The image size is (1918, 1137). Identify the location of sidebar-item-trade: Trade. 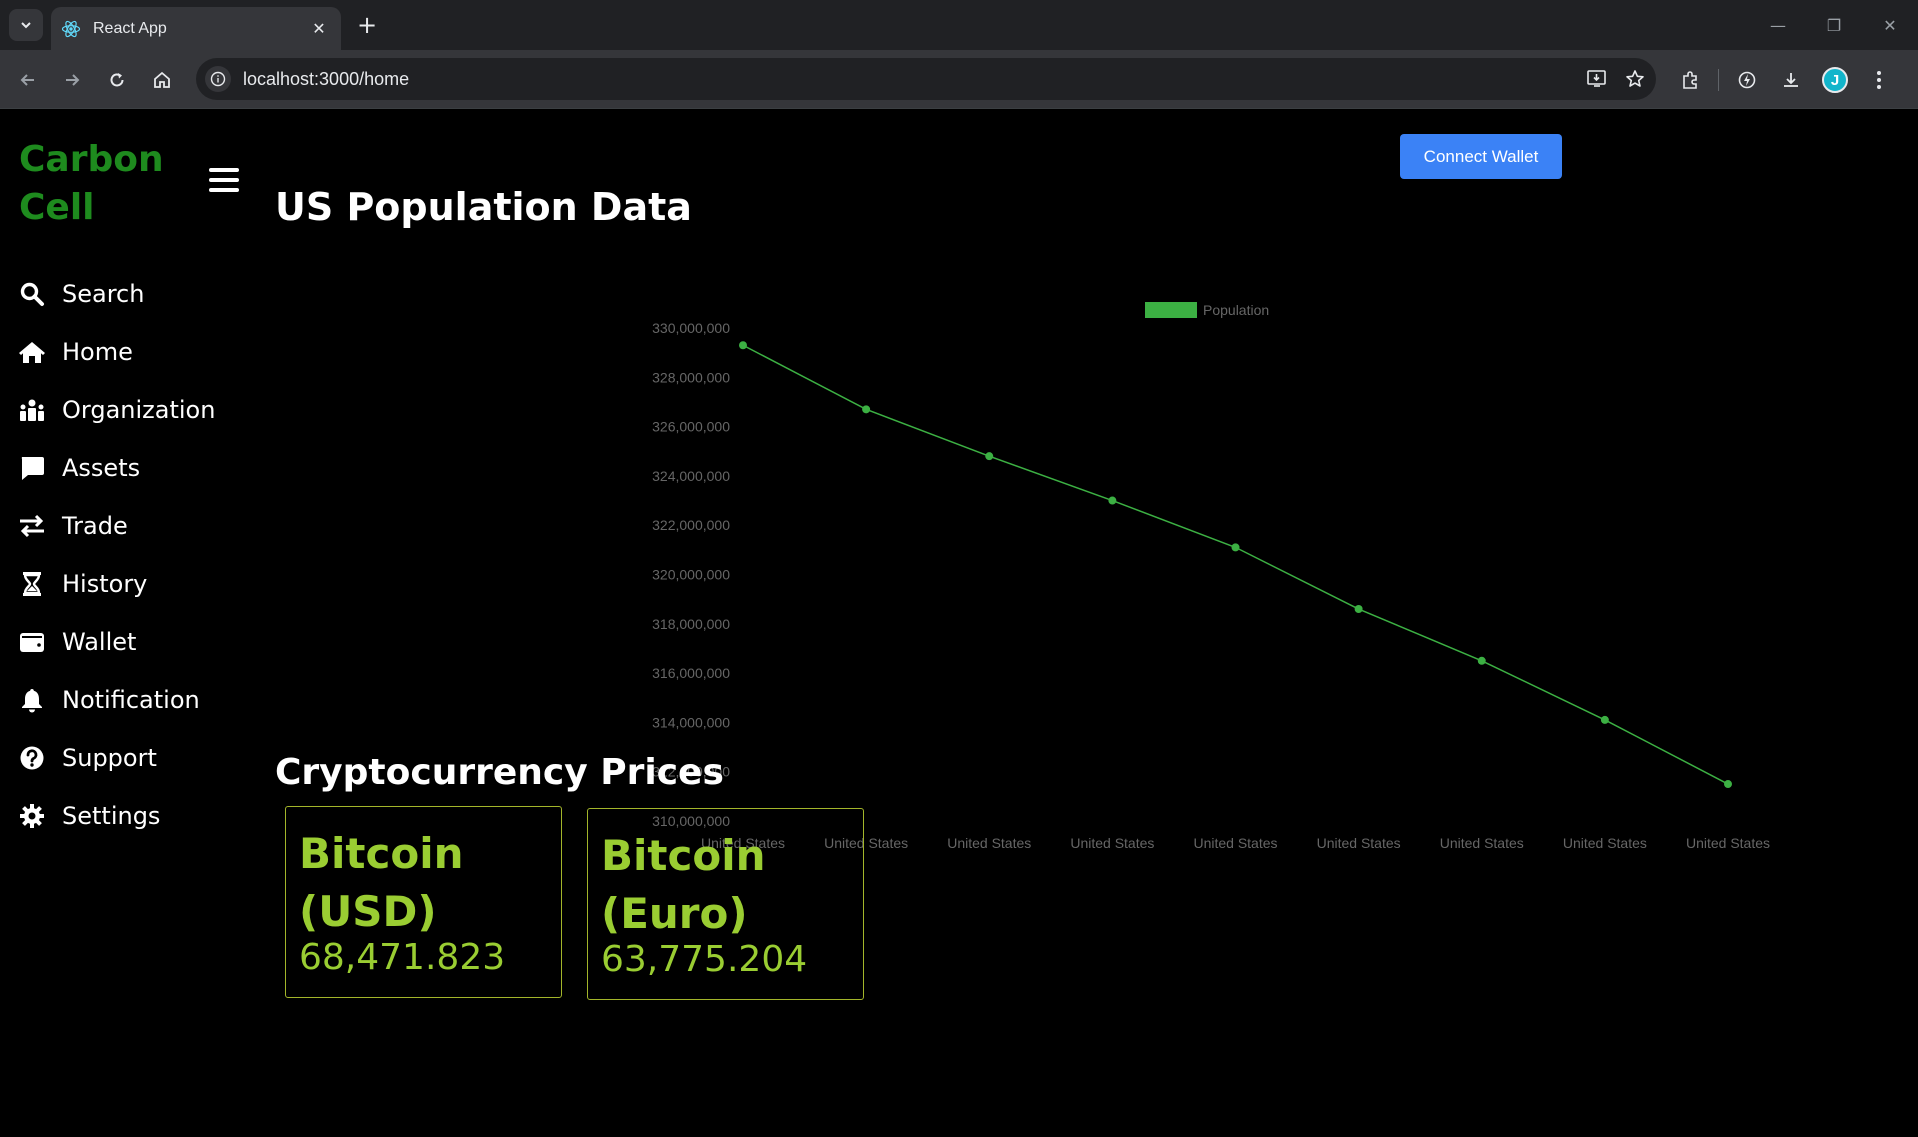
(133, 526).